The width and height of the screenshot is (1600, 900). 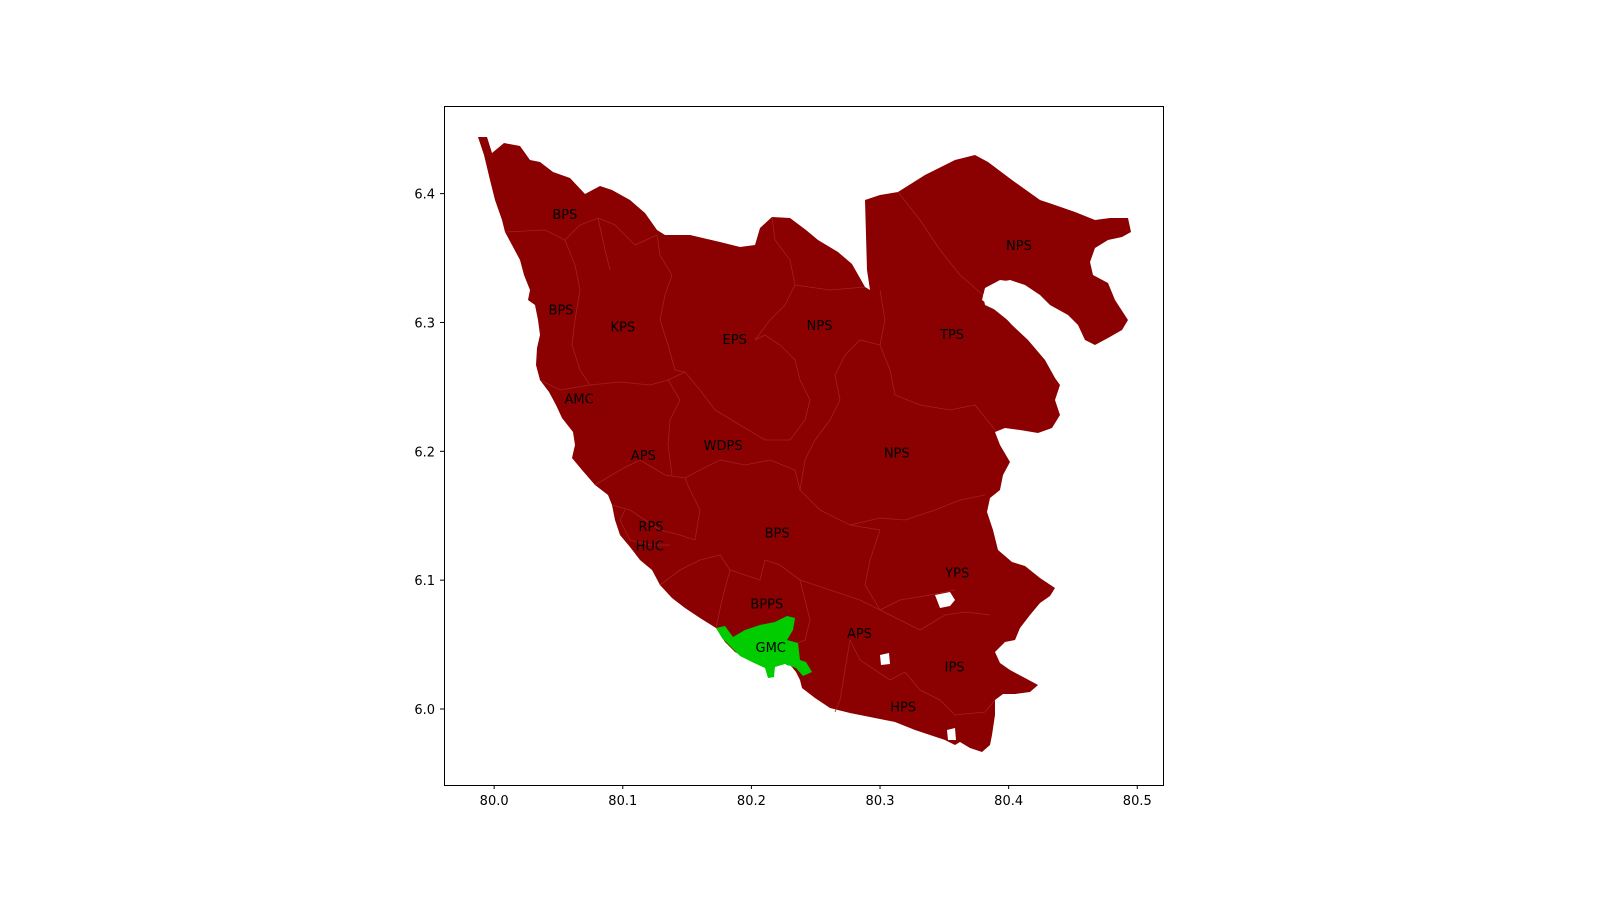 What do you see at coordinates (424, 581) in the screenshot?
I see `y-tick-label: 6.1` at bounding box center [424, 581].